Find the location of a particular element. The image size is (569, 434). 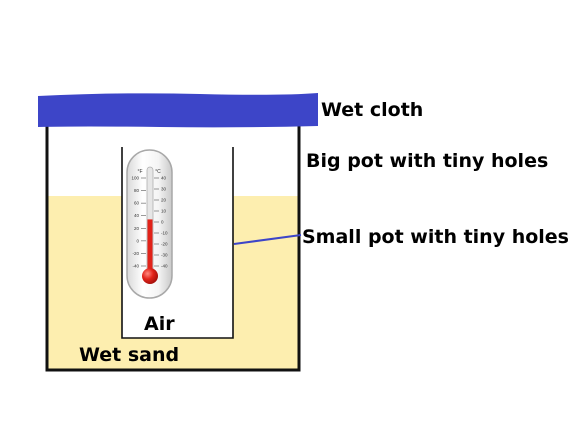

big-pot-label: Big pot with tiny holes is located at coordinates (427, 161).